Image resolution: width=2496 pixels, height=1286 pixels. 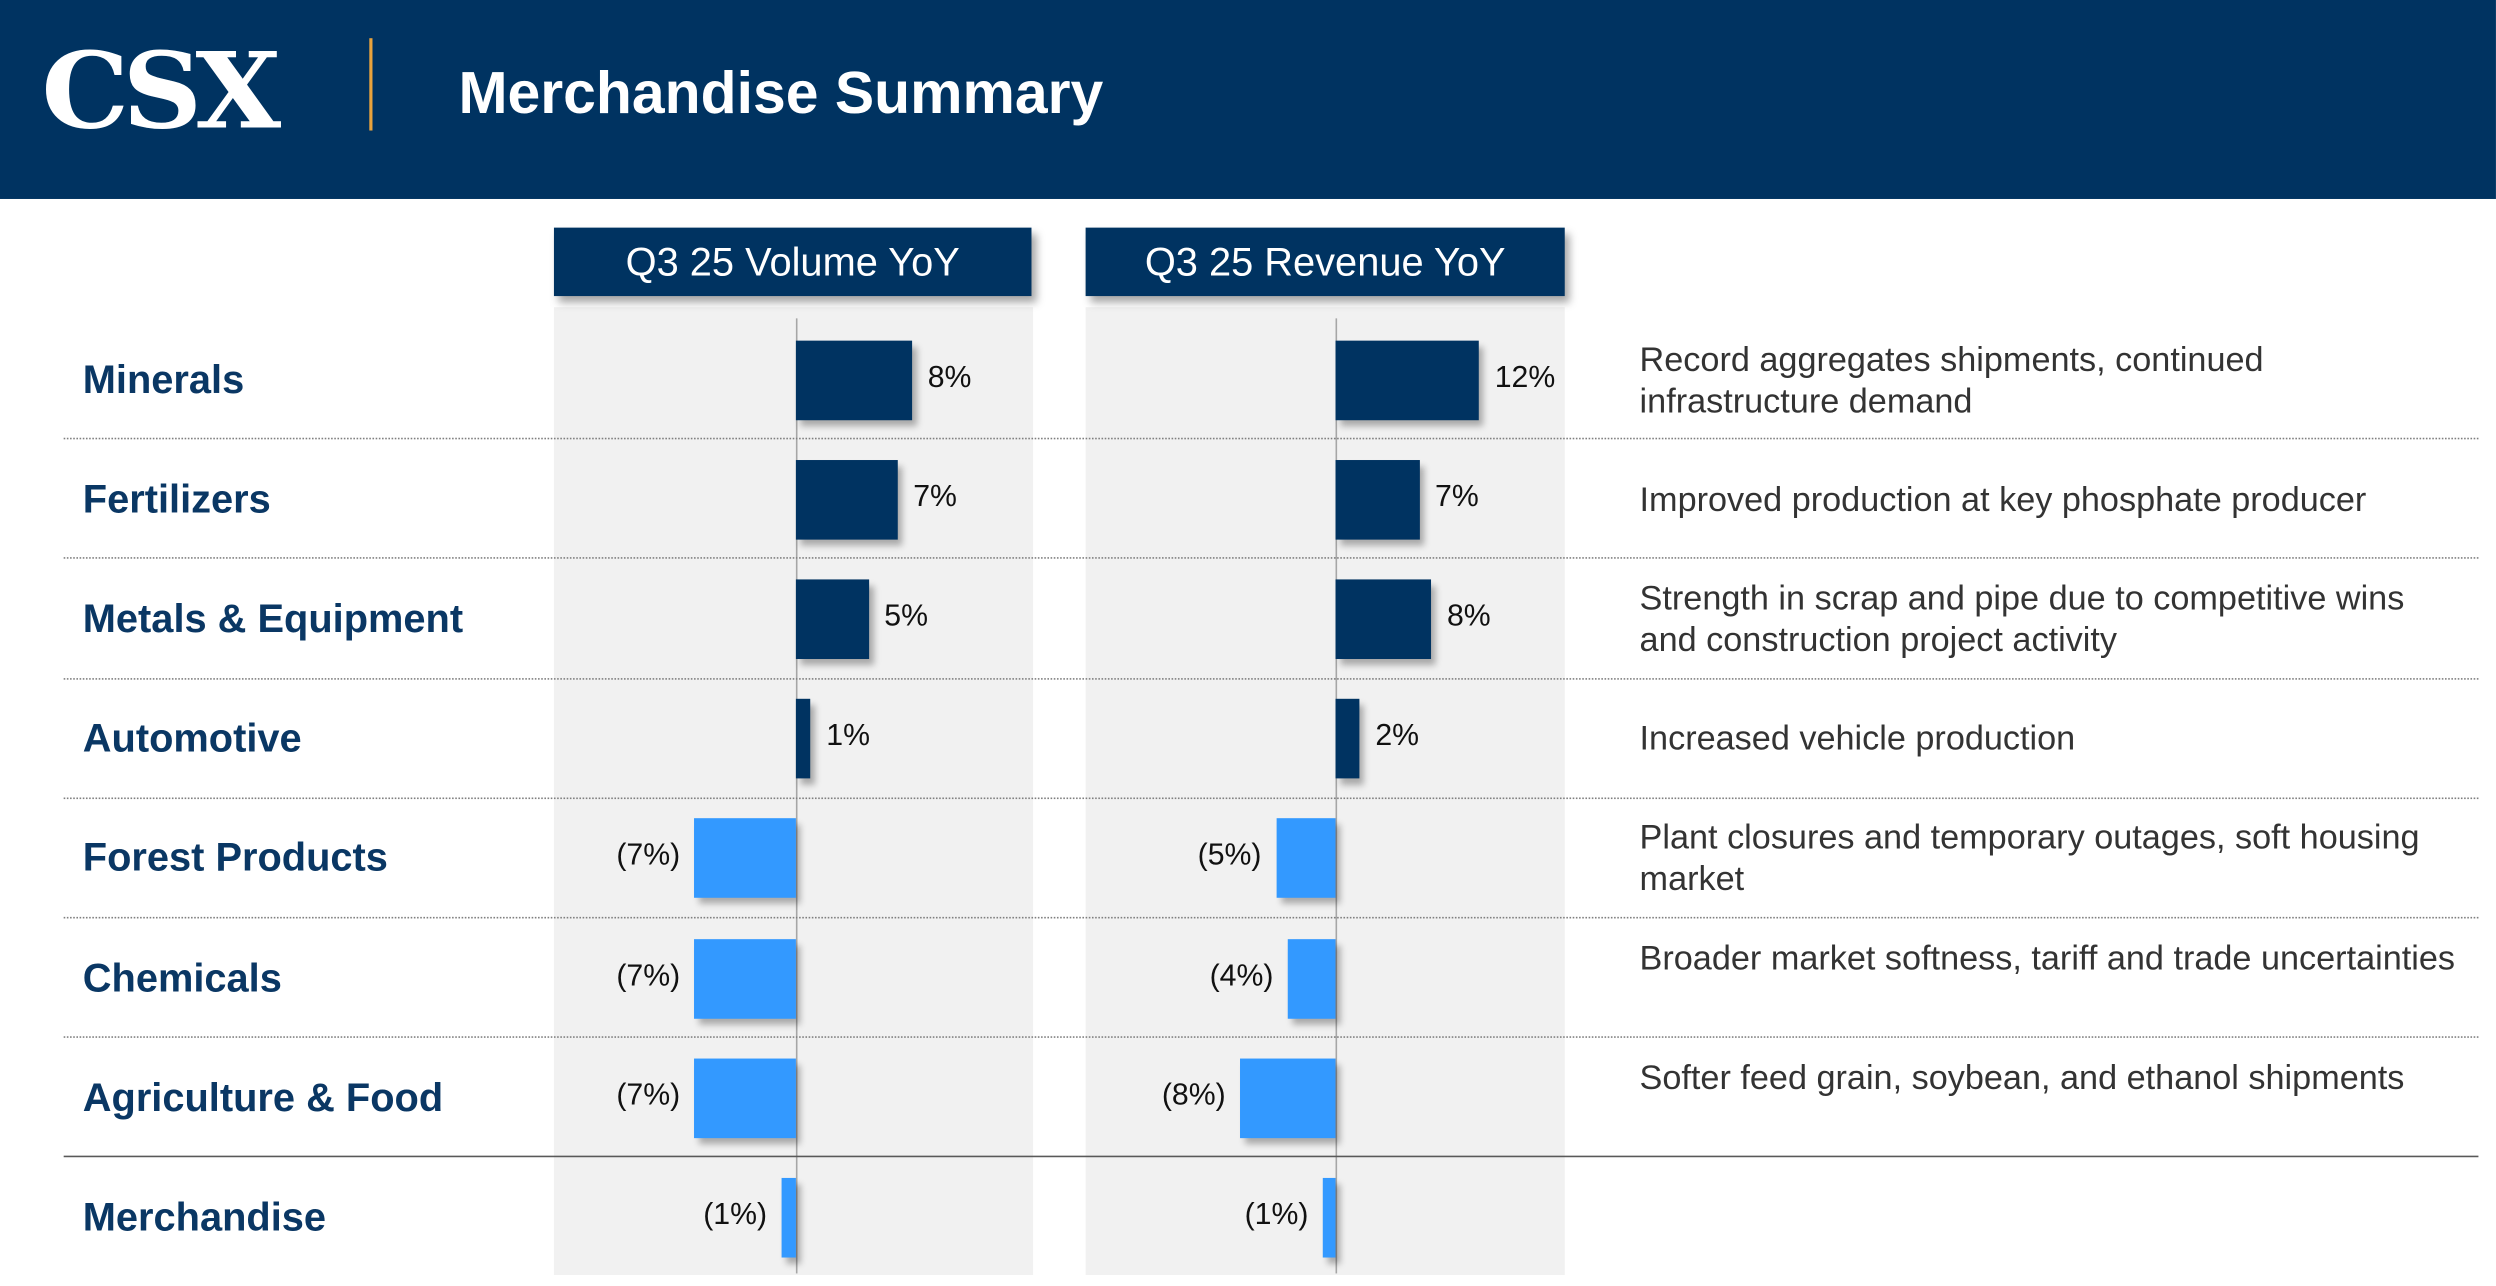 What do you see at coordinates (1857, 738) in the screenshot?
I see `row-commentary: Increased vehicle production` at bounding box center [1857, 738].